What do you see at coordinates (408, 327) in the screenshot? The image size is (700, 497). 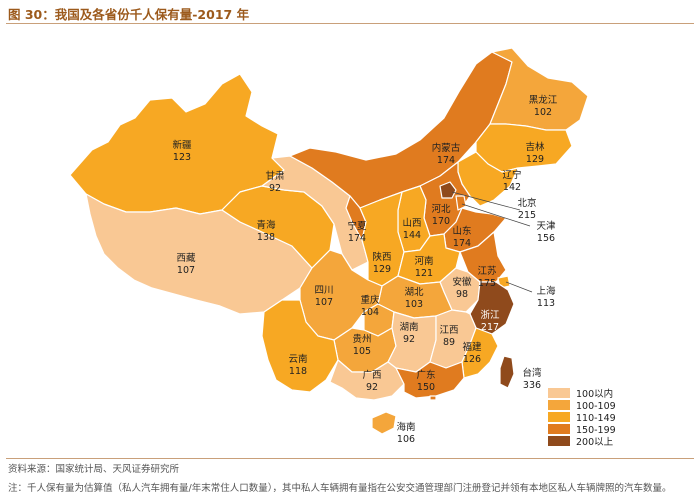 I see `label-hunan-name: 湖南` at bounding box center [408, 327].